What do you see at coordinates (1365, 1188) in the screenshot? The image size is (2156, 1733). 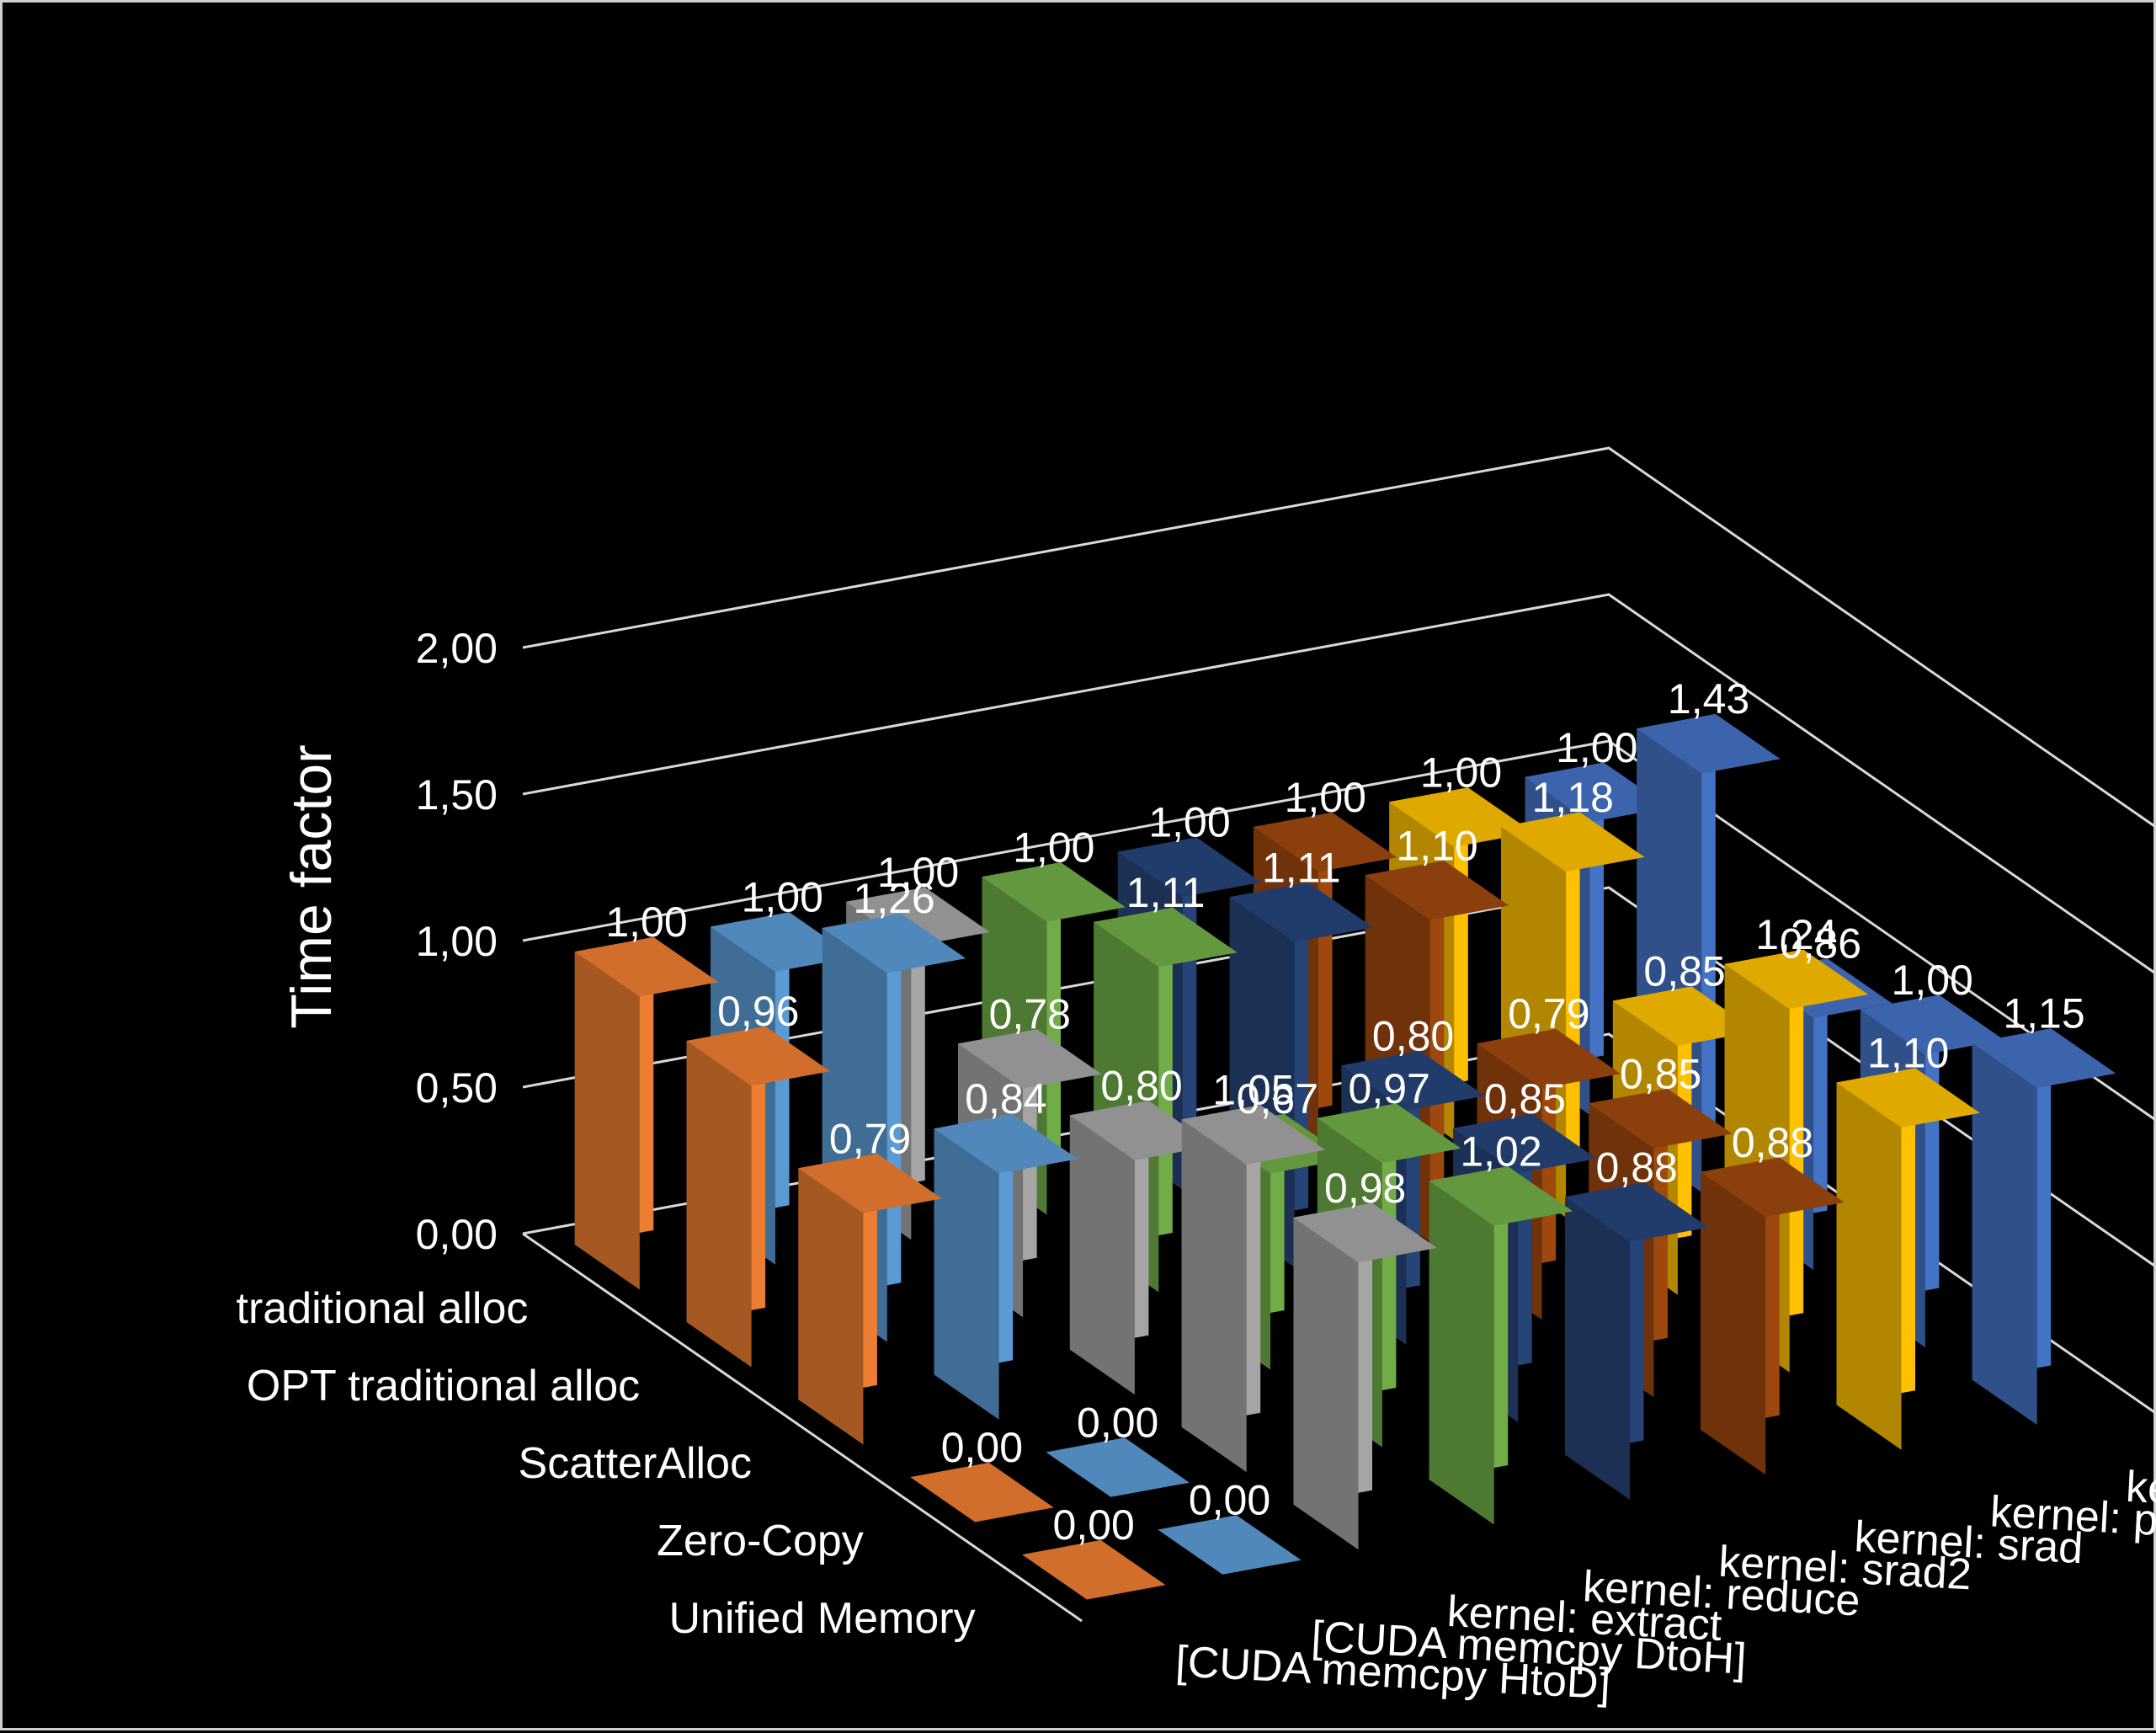 I see `data-label: 0,98` at bounding box center [1365, 1188].